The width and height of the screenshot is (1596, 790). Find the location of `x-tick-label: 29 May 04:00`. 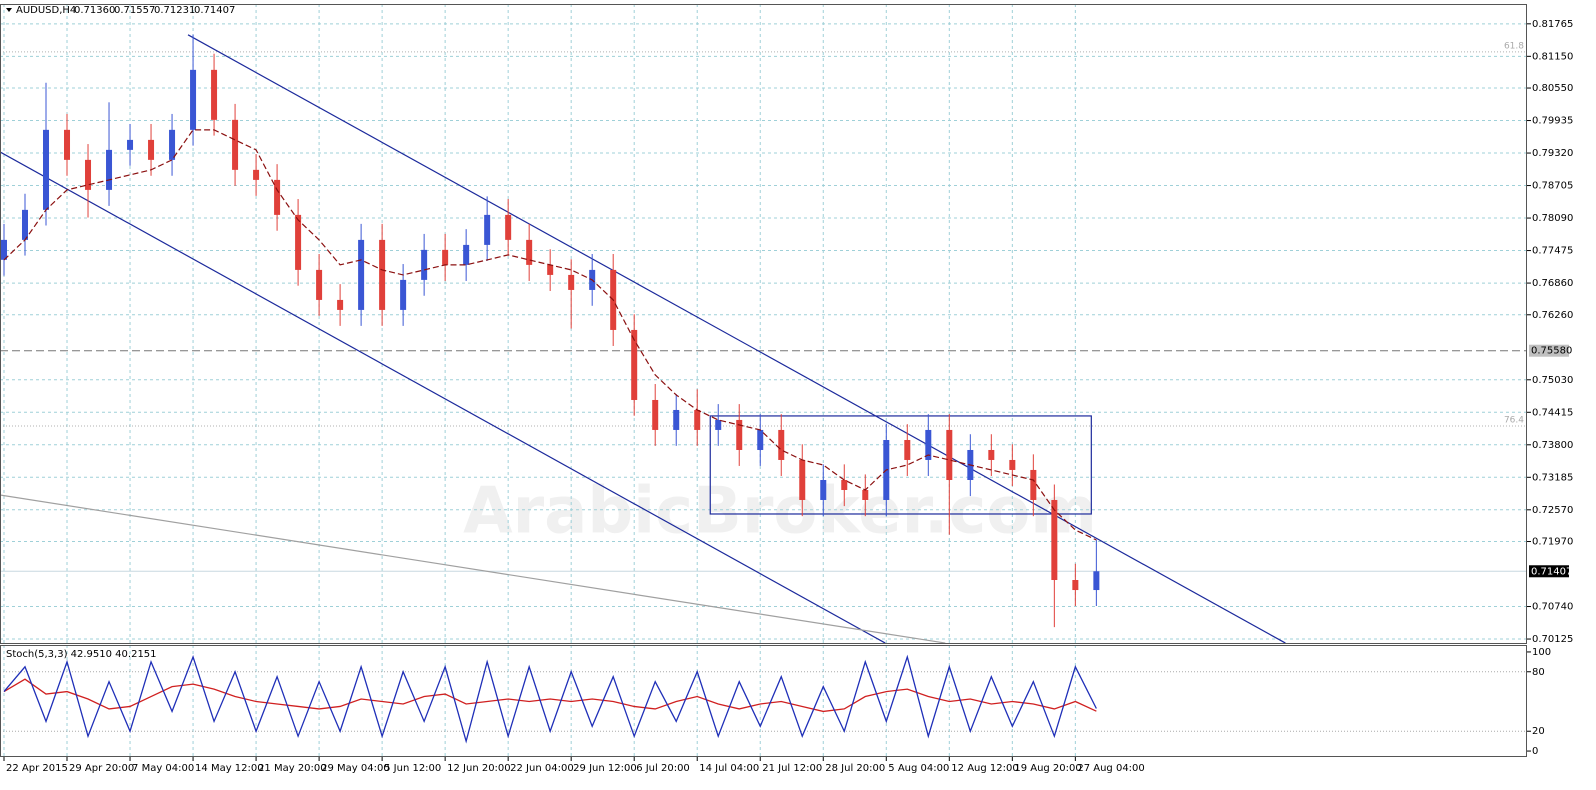

x-tick-label: 29 May 04:00 is located at coordinates (355, 768).